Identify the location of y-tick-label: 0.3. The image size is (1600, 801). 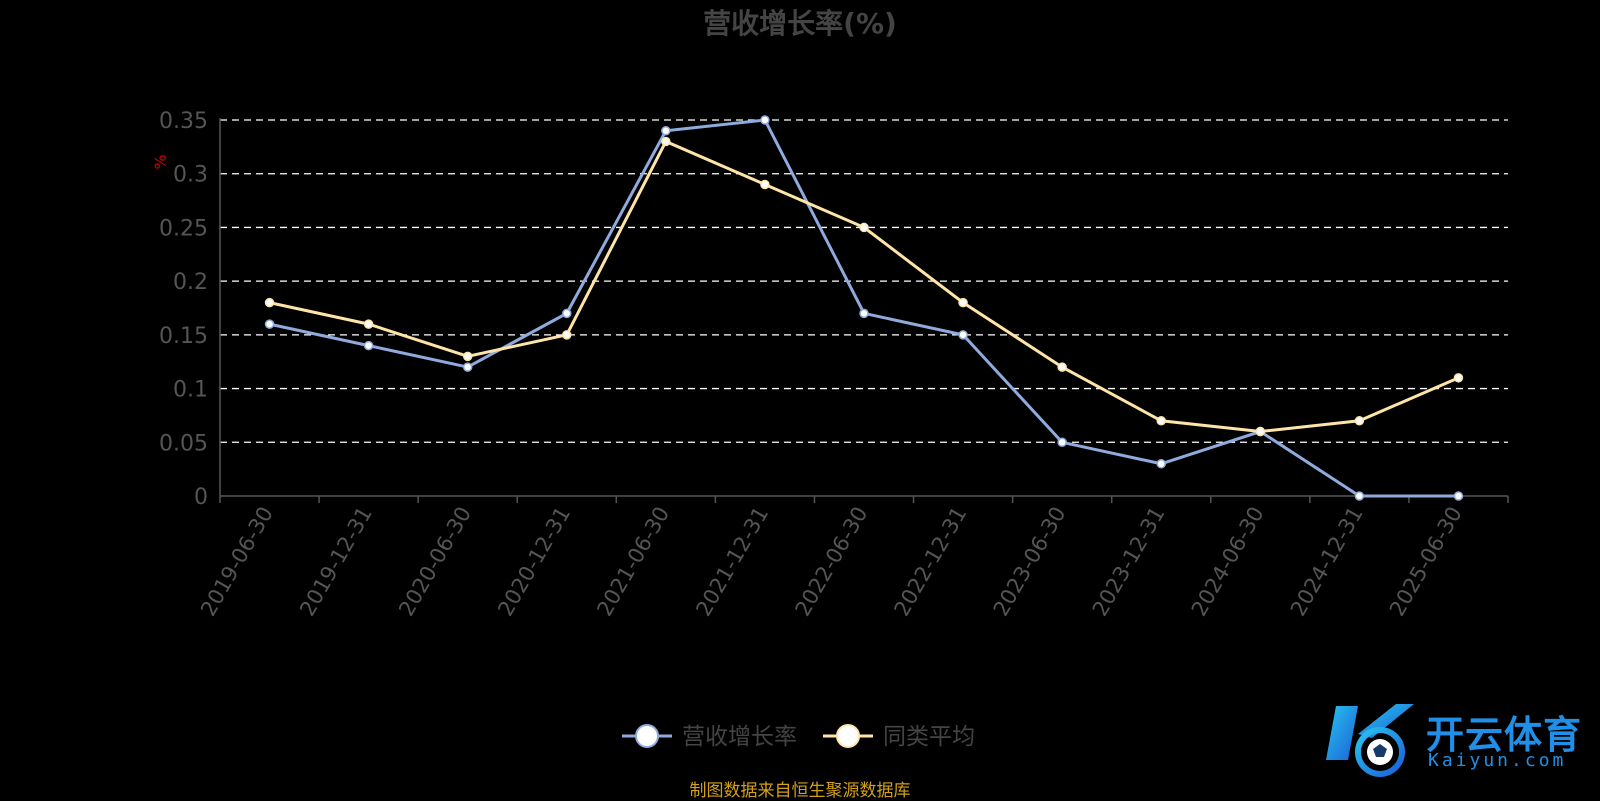
(190, 175).